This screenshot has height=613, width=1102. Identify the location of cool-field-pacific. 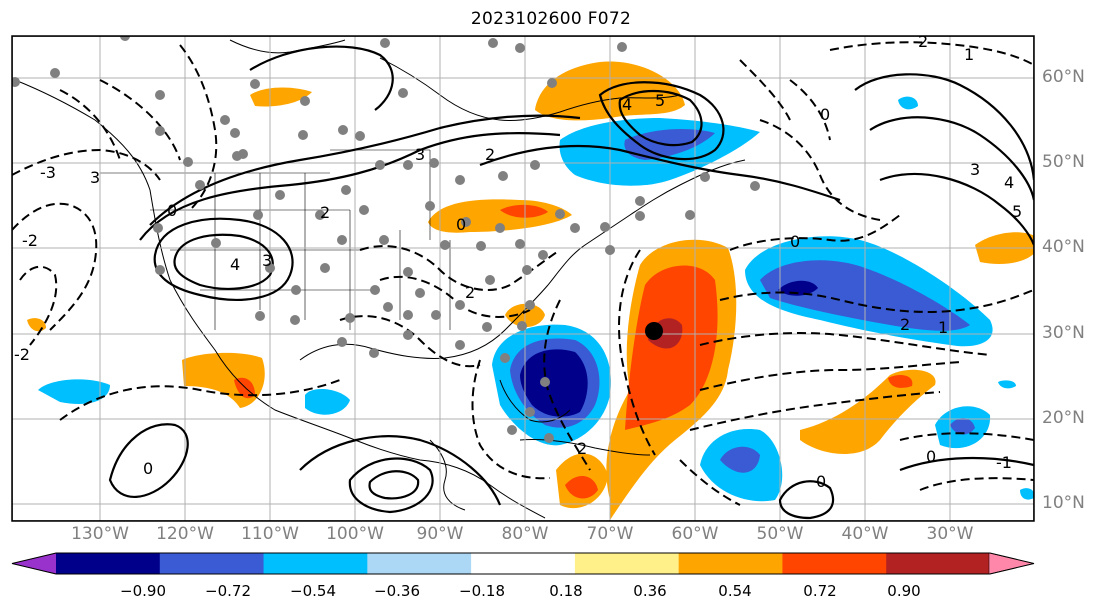
(74, 392).